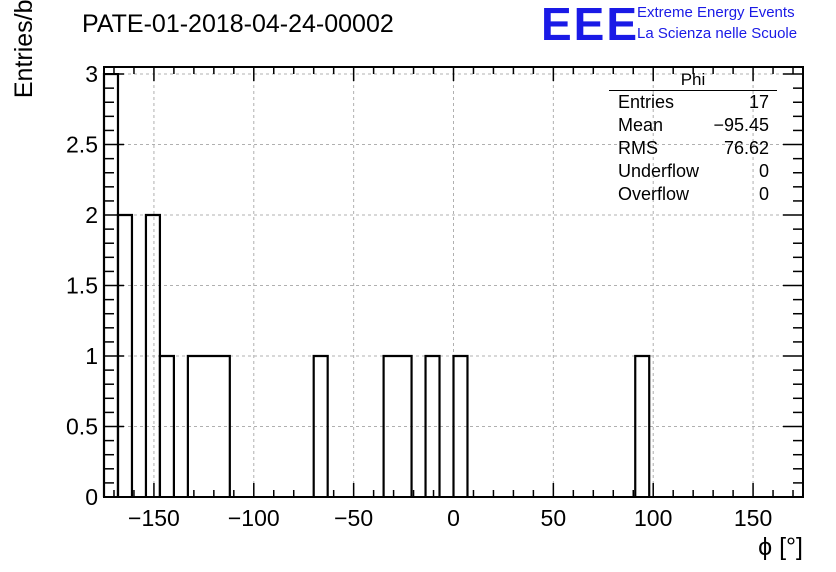  Describe the element at coordinates (653, 518) in the screenshot. I see `x-tick-label: 100` at that location.